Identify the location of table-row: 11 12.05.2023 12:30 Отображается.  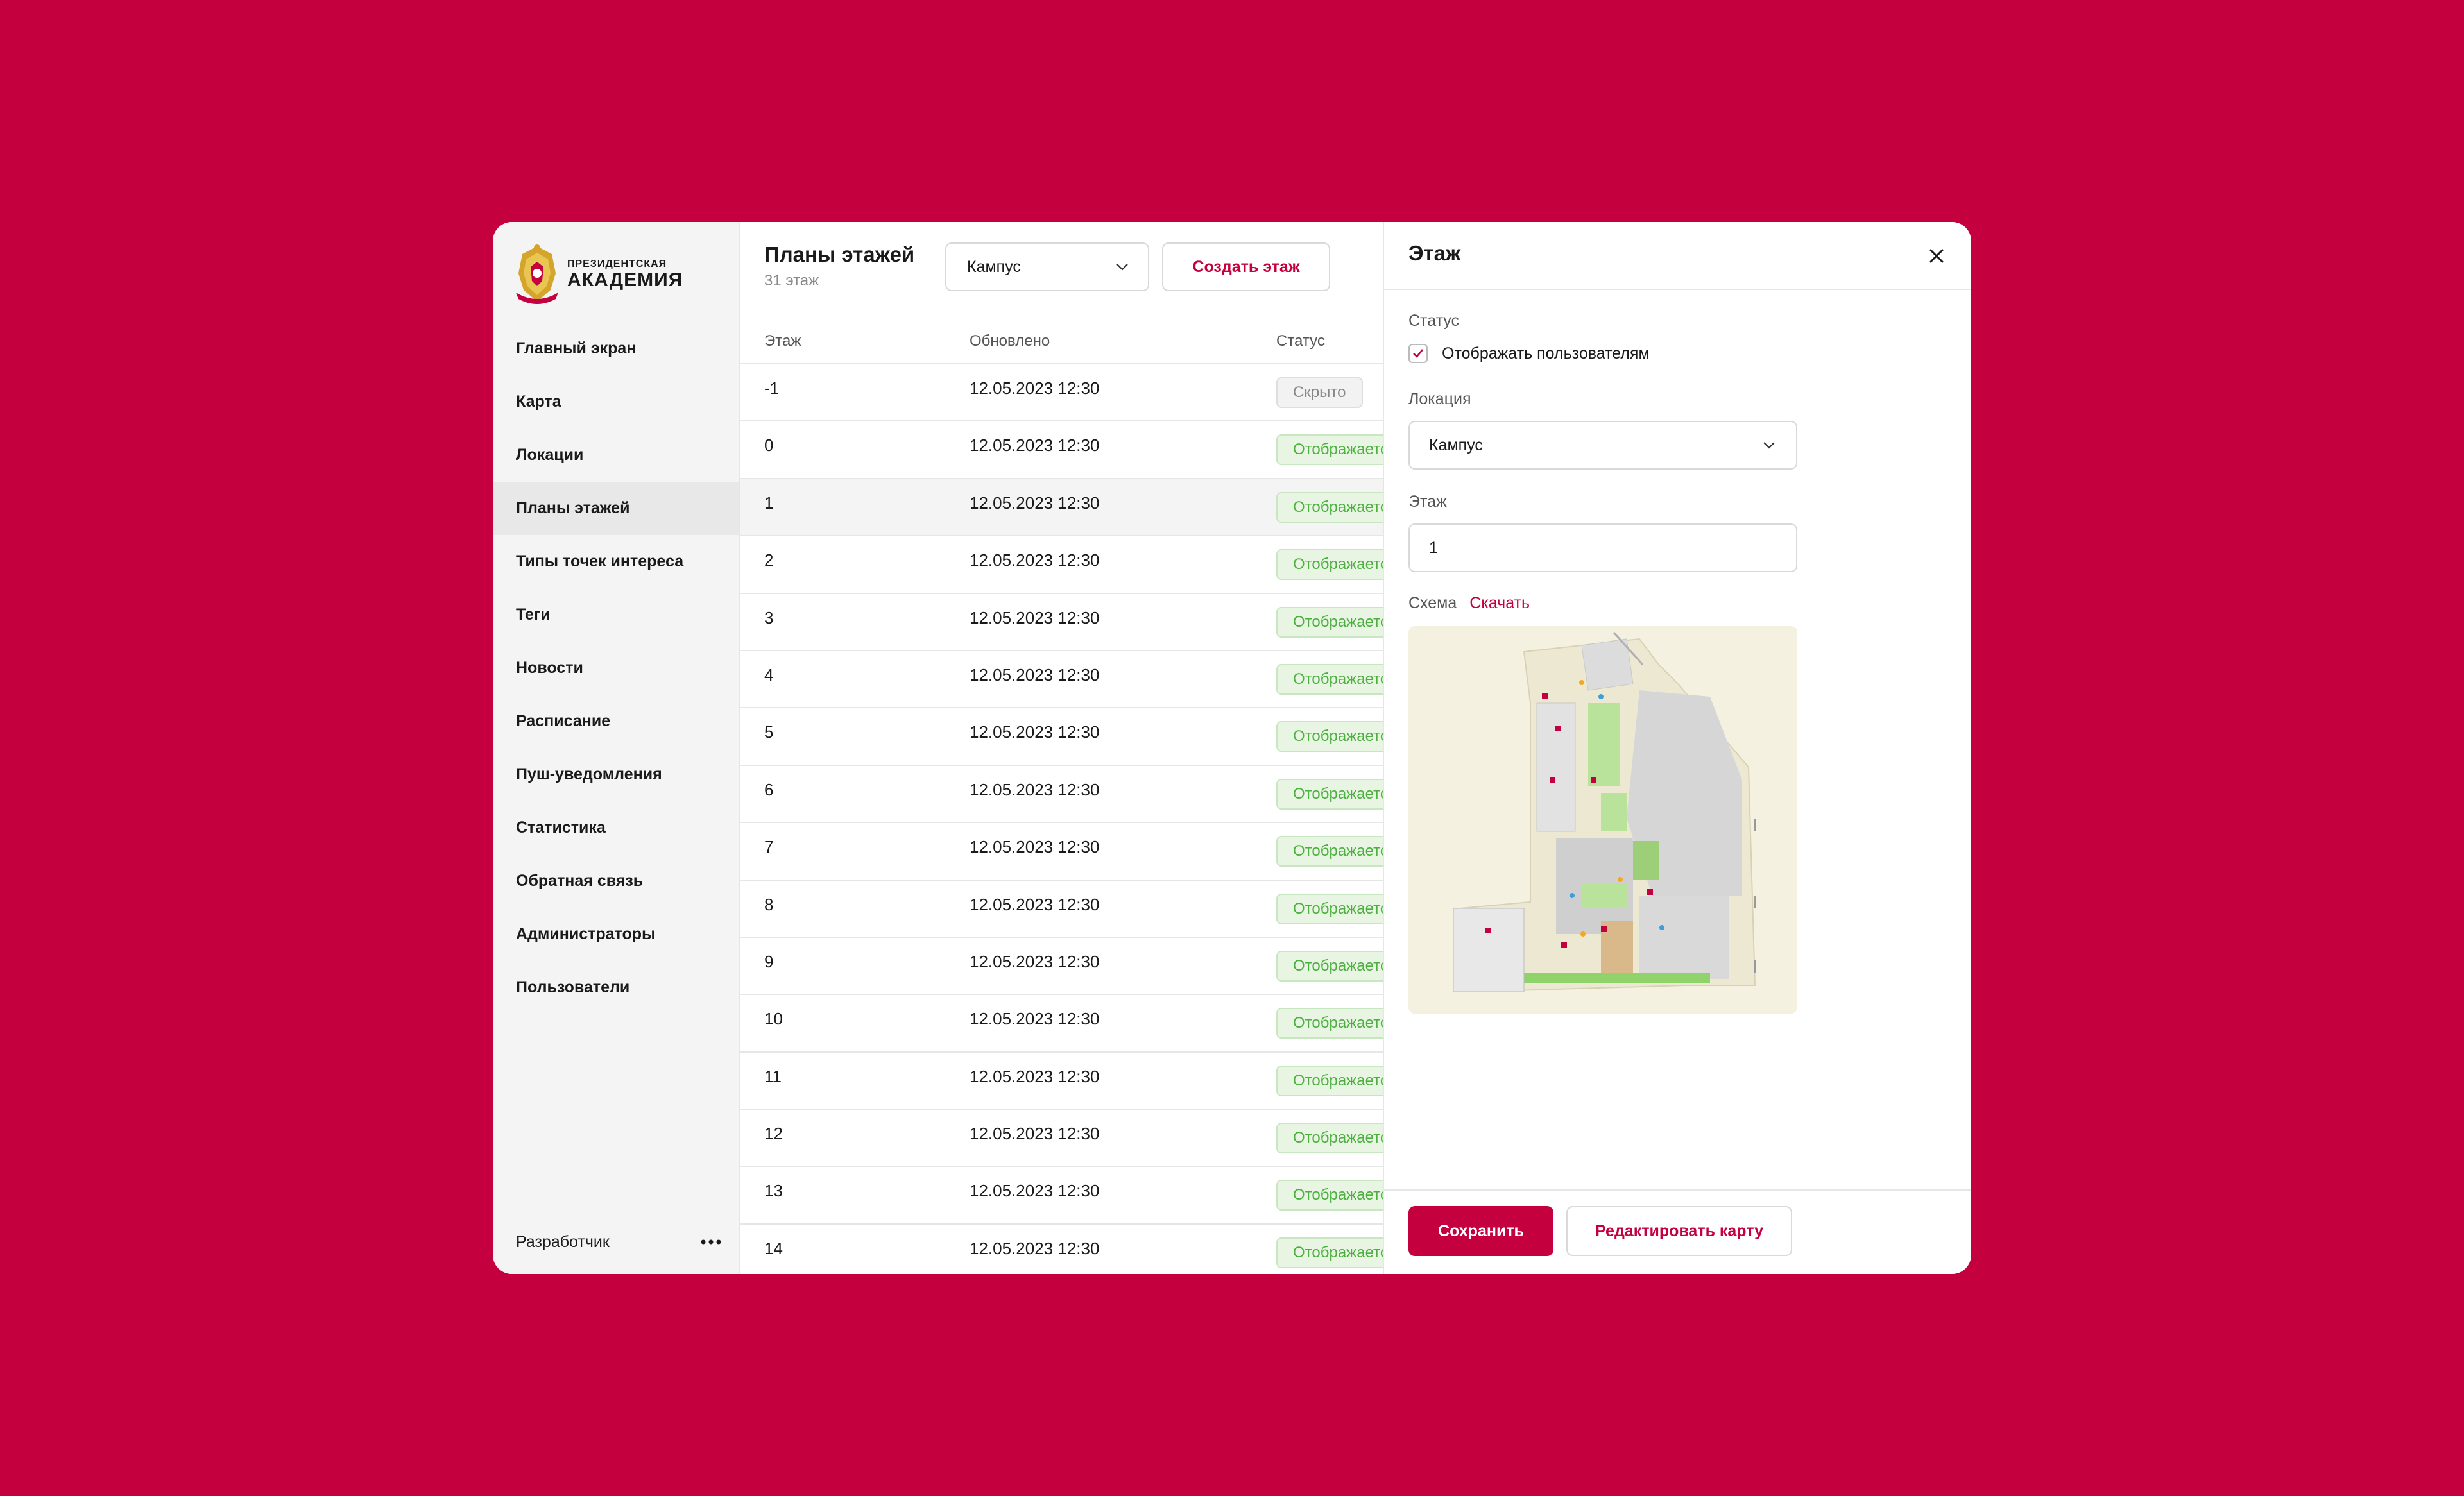
(1076, 1081).